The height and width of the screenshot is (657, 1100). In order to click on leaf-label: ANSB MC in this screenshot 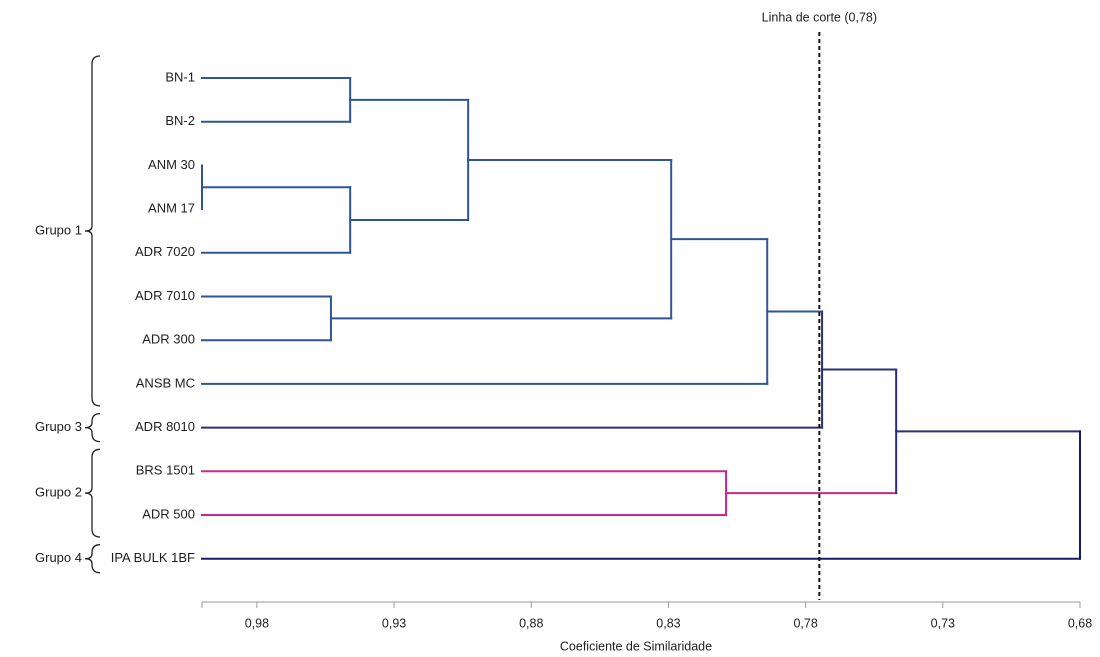, I will do `click(165, 382)`.